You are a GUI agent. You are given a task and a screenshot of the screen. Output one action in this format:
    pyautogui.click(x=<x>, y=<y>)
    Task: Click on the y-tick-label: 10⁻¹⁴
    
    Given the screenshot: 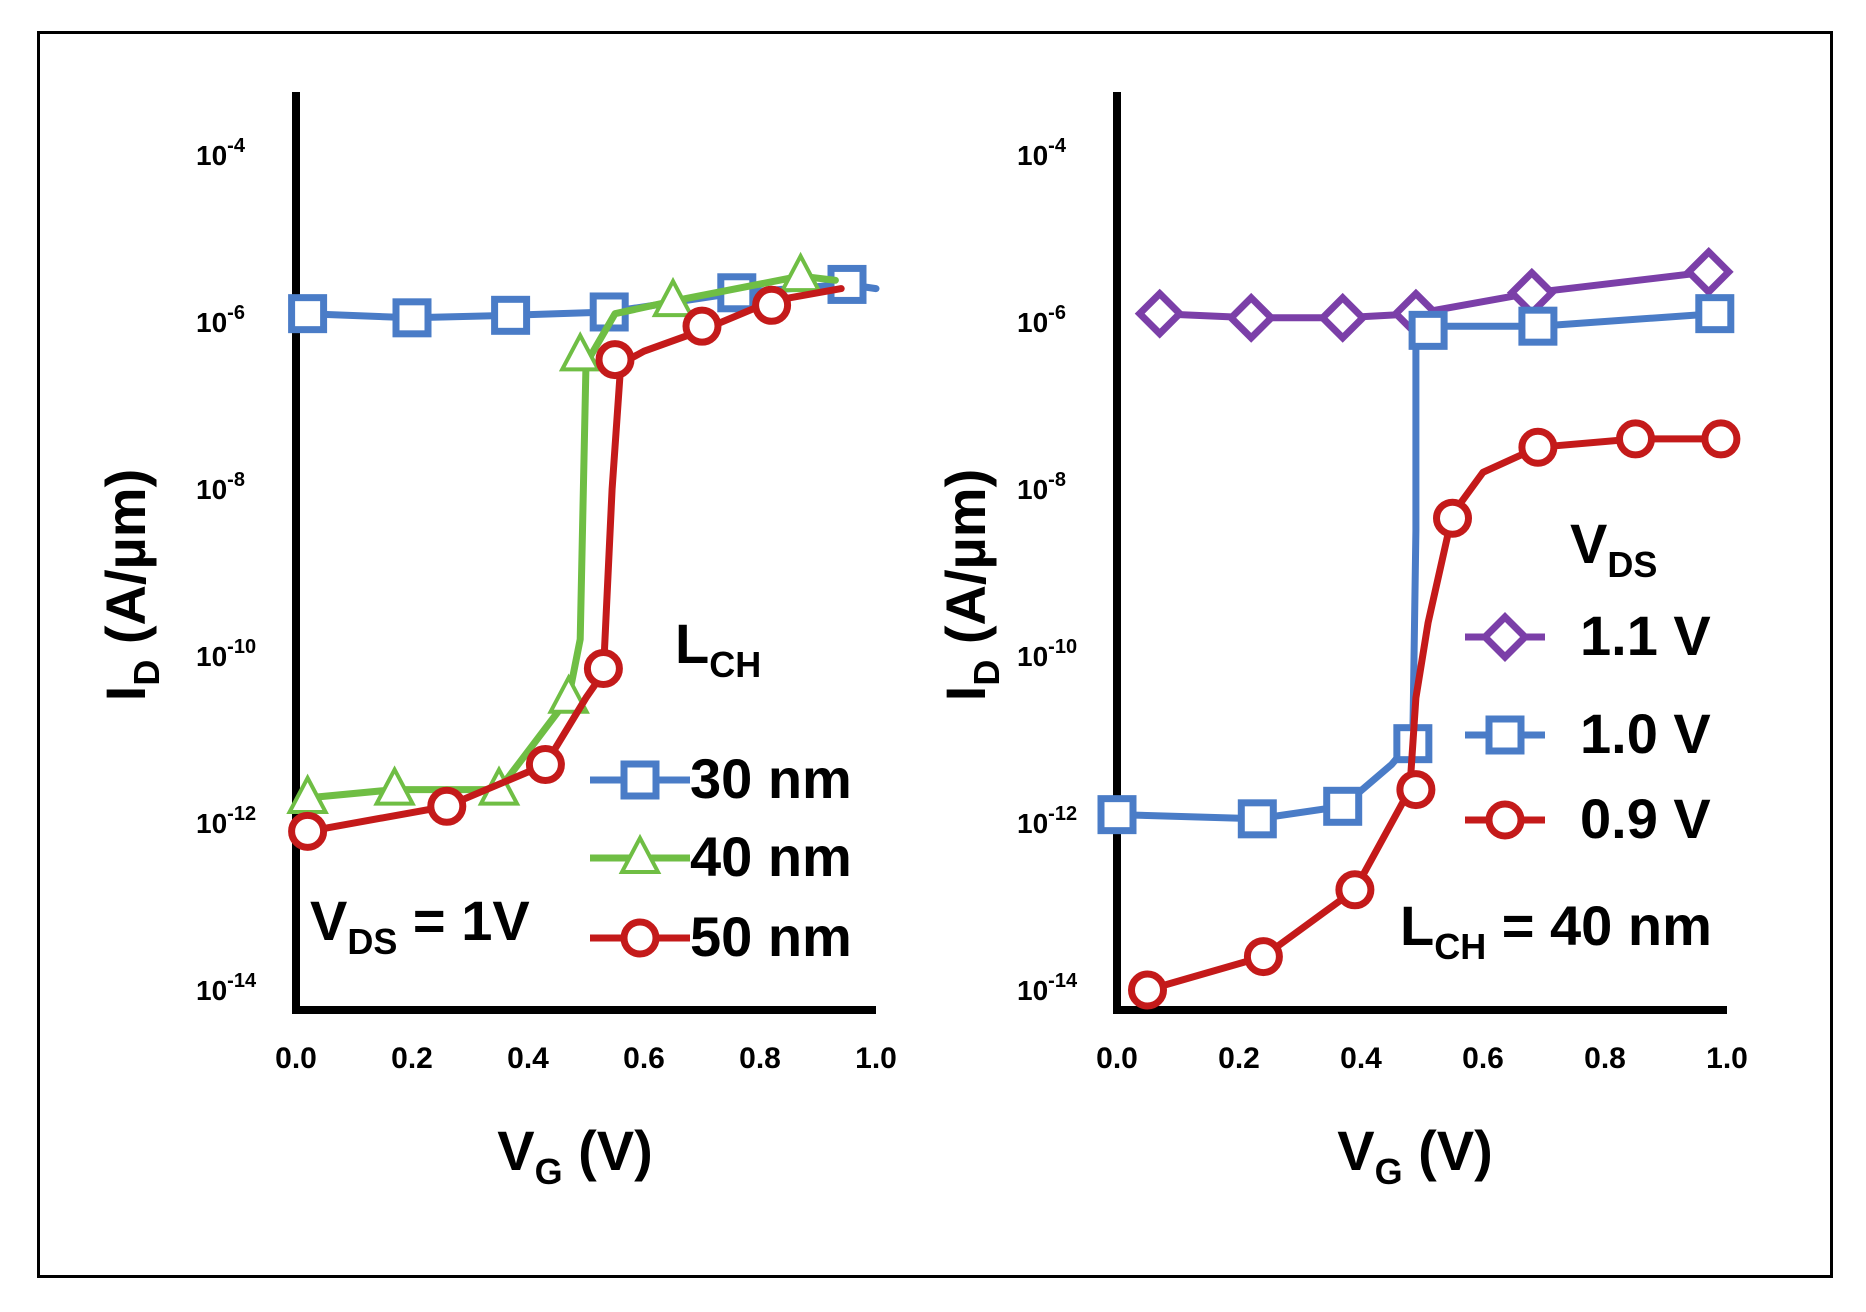 What is the action you would take?
    pyautogui.click(x=1047, y=988)
    